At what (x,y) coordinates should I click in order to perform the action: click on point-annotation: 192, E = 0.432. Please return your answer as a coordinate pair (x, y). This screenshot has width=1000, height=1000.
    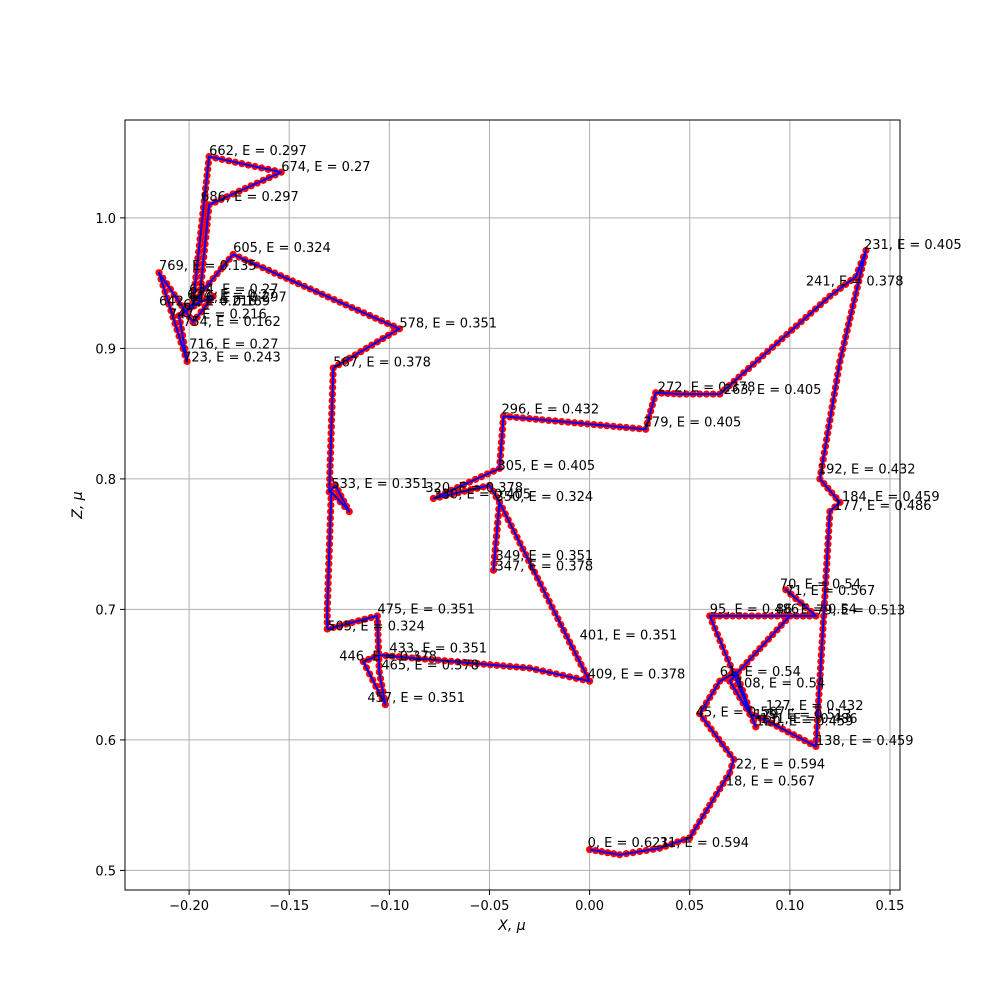
    Looking at the image, I should click on (867, 470).